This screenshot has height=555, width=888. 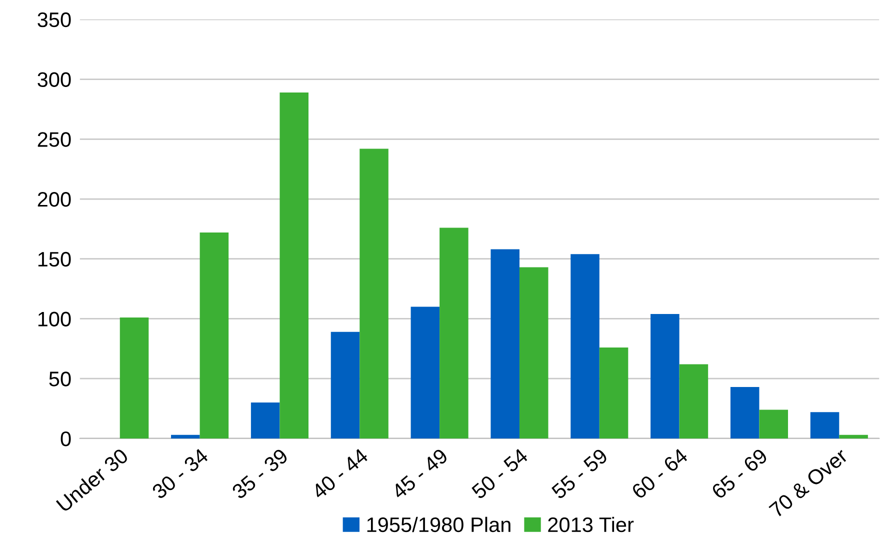 What do you see at coordinates (808, 482) in the screenshot?
I see `x-tick-label: 70 & Over` at bounding box center [808, 482].